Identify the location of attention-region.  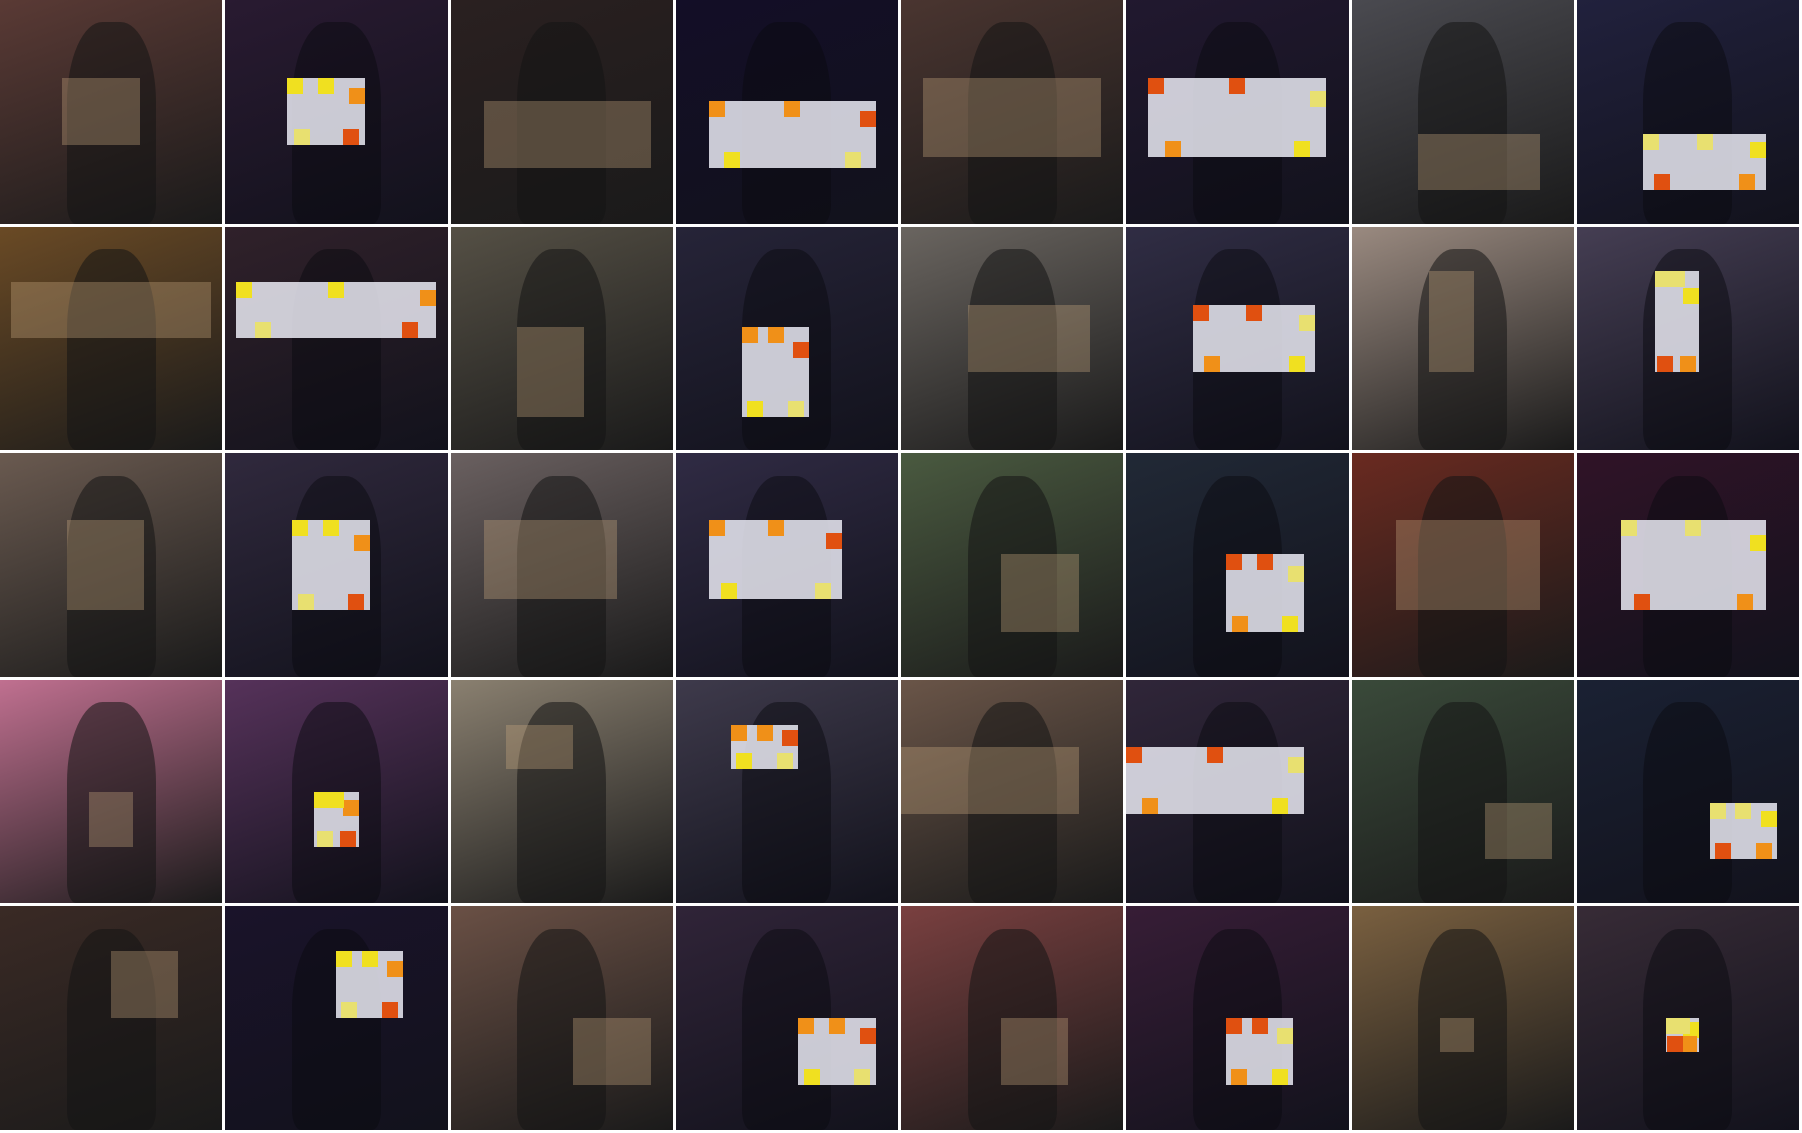
(1676, 321).